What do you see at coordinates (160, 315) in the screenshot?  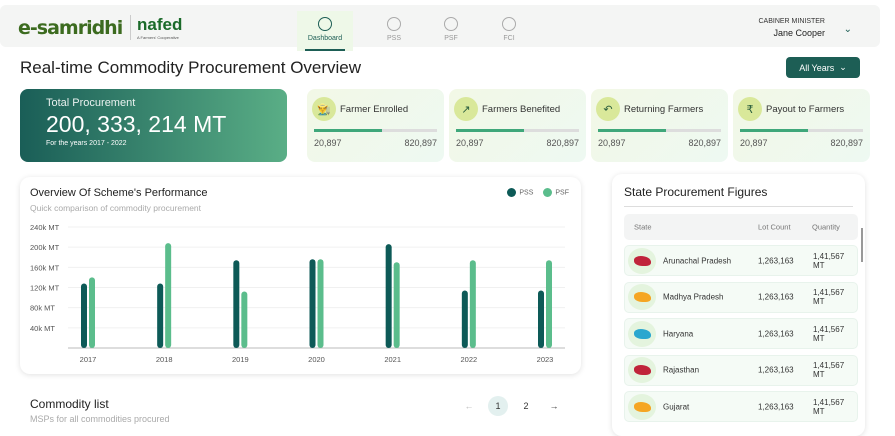 I see `bar-pss-2018` at bounding box center [160, 315].